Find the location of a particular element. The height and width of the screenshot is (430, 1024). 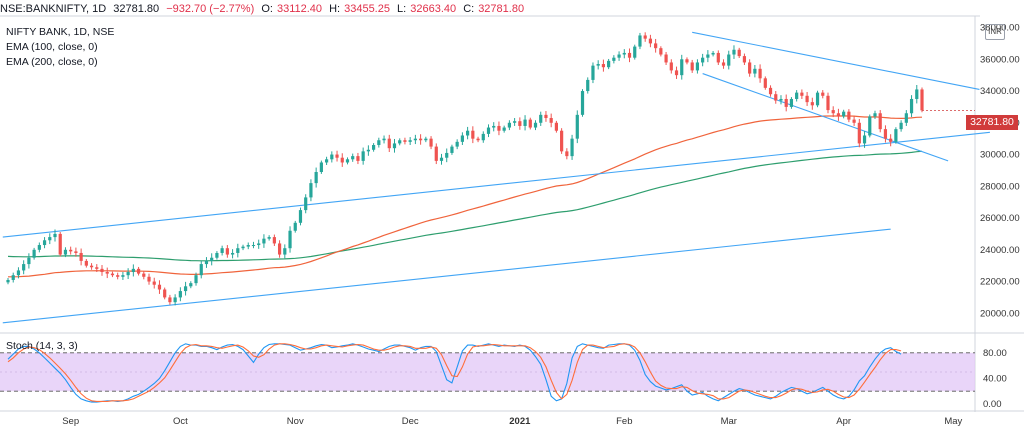

price-tick-label: 20000.00 is located at coordinates (1000, 313).